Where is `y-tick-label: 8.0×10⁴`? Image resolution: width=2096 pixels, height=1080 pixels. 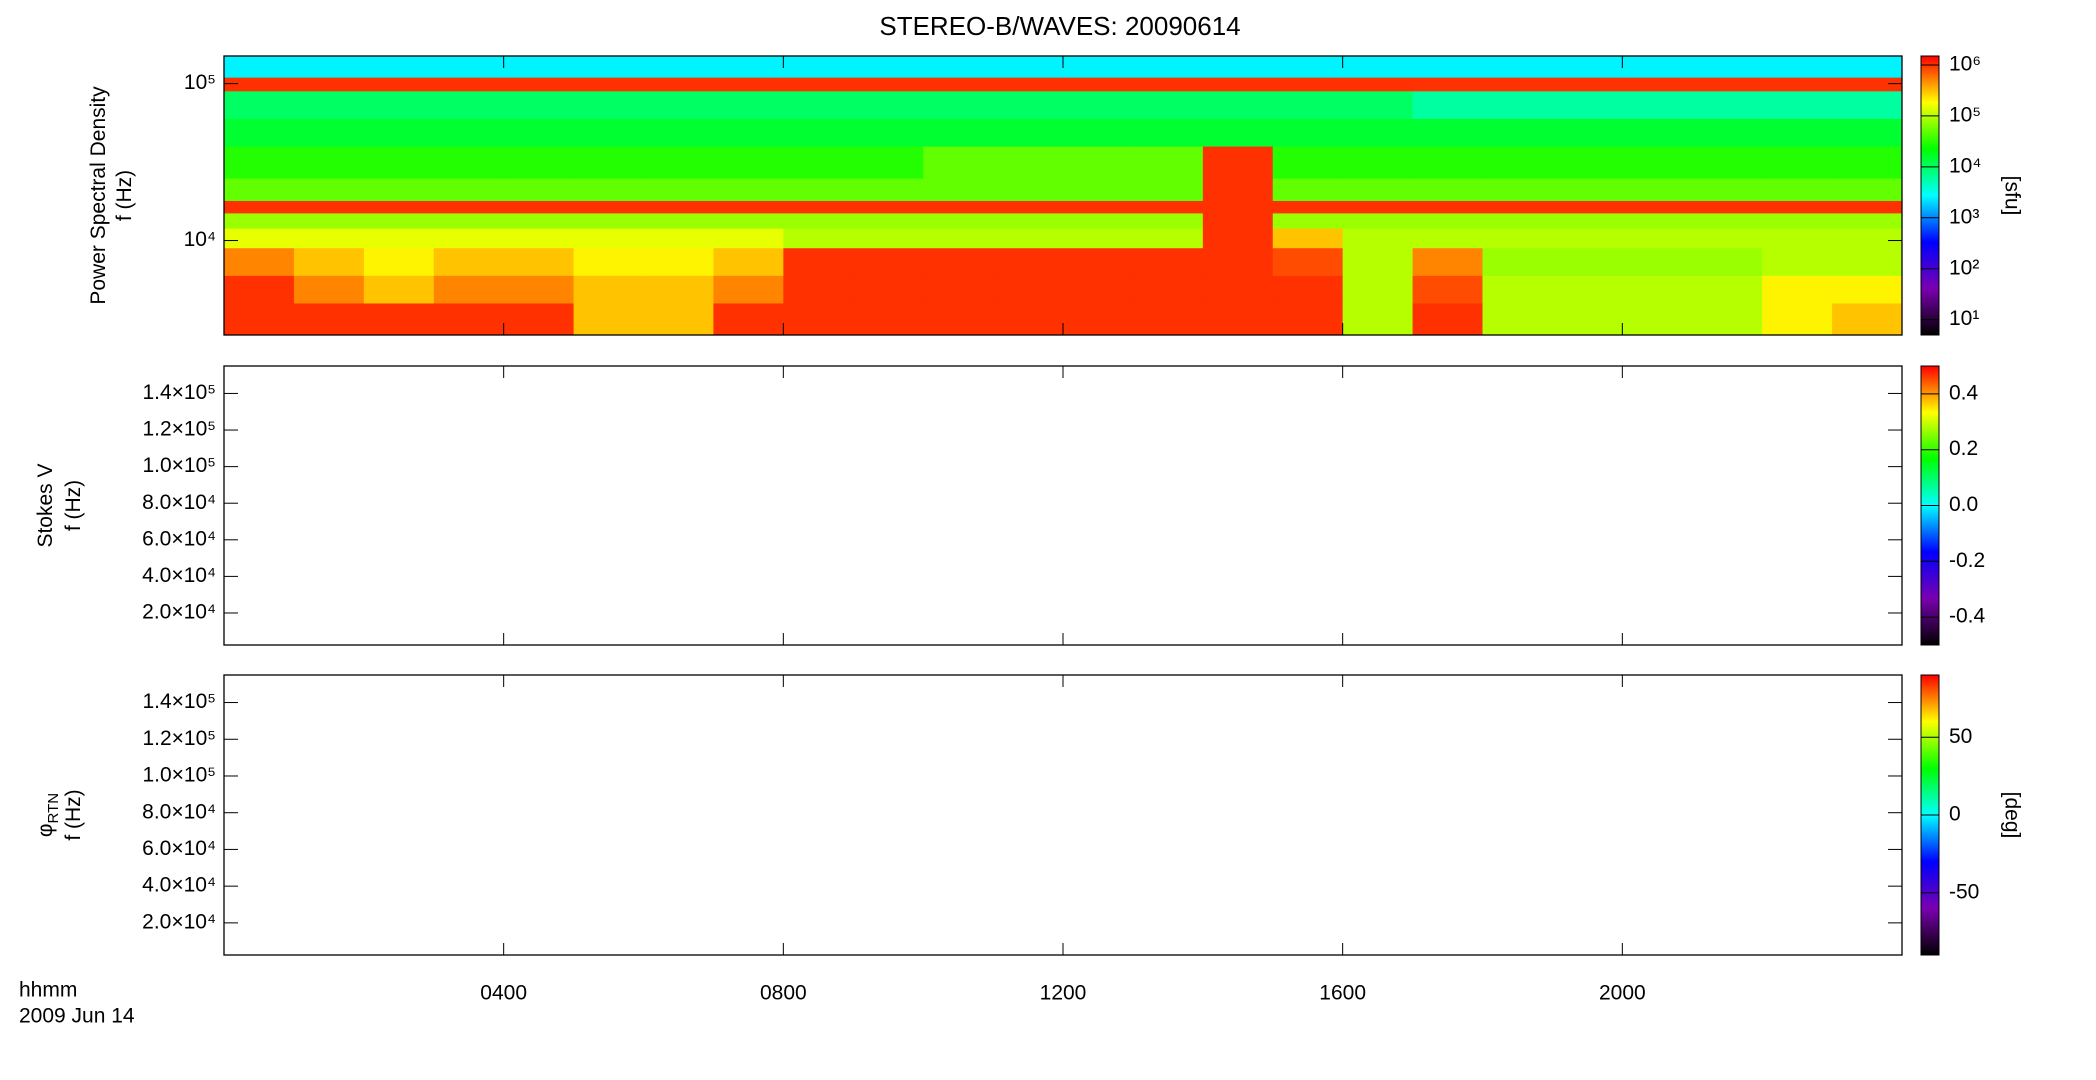
y-tick-label: 8.0×10⁴ is located at coordinates (179, 811).